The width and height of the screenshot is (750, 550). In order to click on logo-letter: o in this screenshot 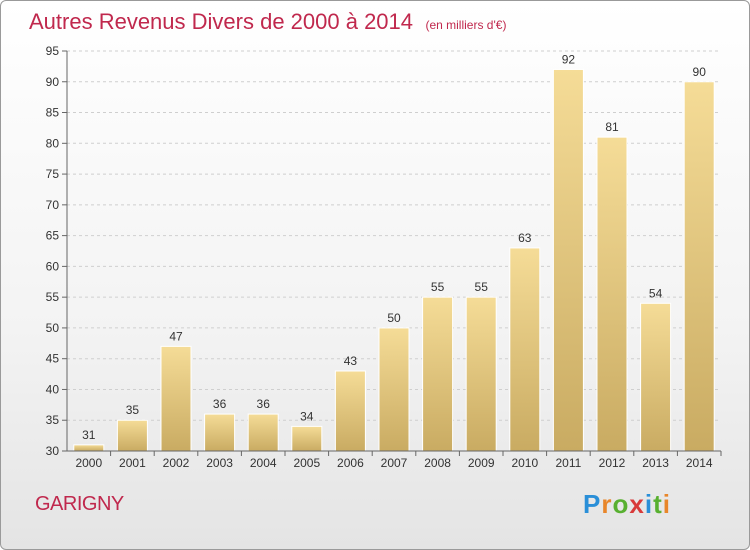, I will do `click(621, 504)`.